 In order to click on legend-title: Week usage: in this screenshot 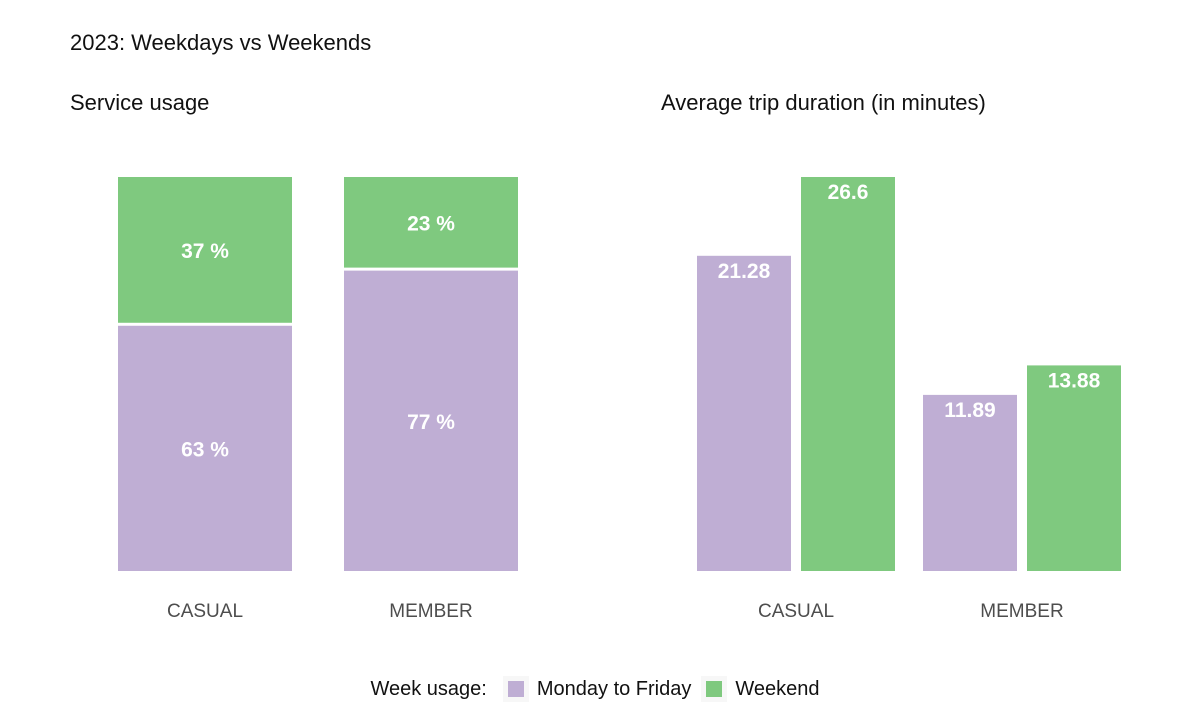, I will do `click(428, 688)`.